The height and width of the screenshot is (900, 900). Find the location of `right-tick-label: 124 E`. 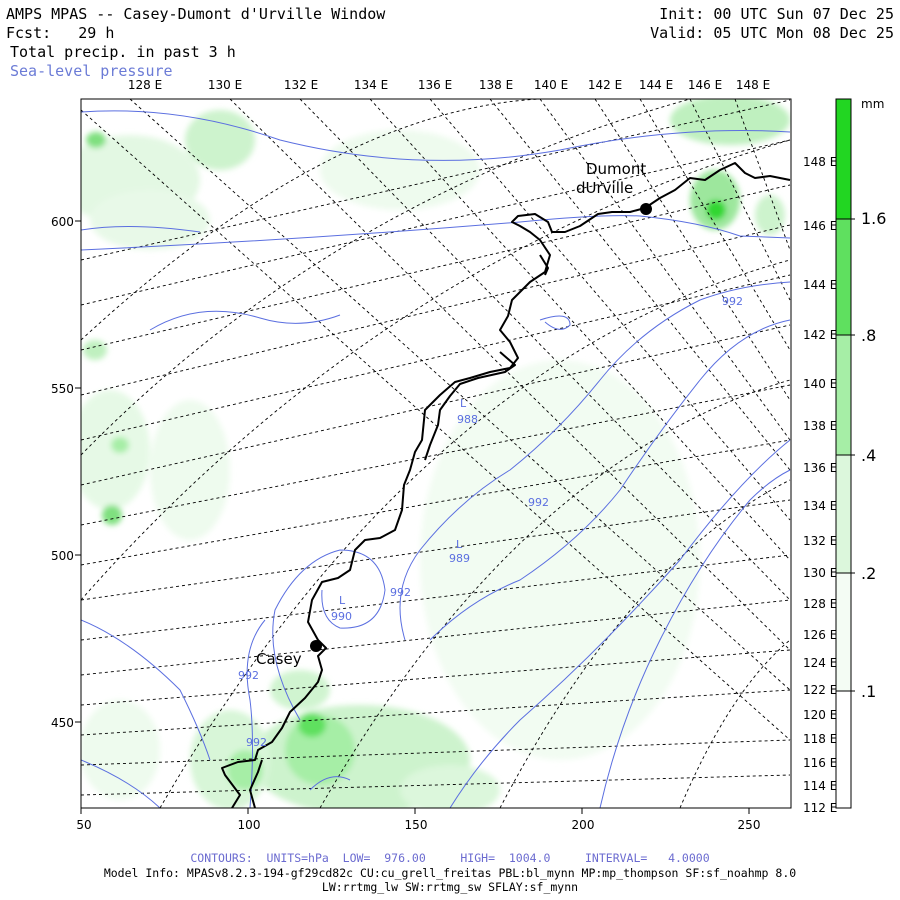

right-tick-label: 124 E is located at coordinates (820, 663).